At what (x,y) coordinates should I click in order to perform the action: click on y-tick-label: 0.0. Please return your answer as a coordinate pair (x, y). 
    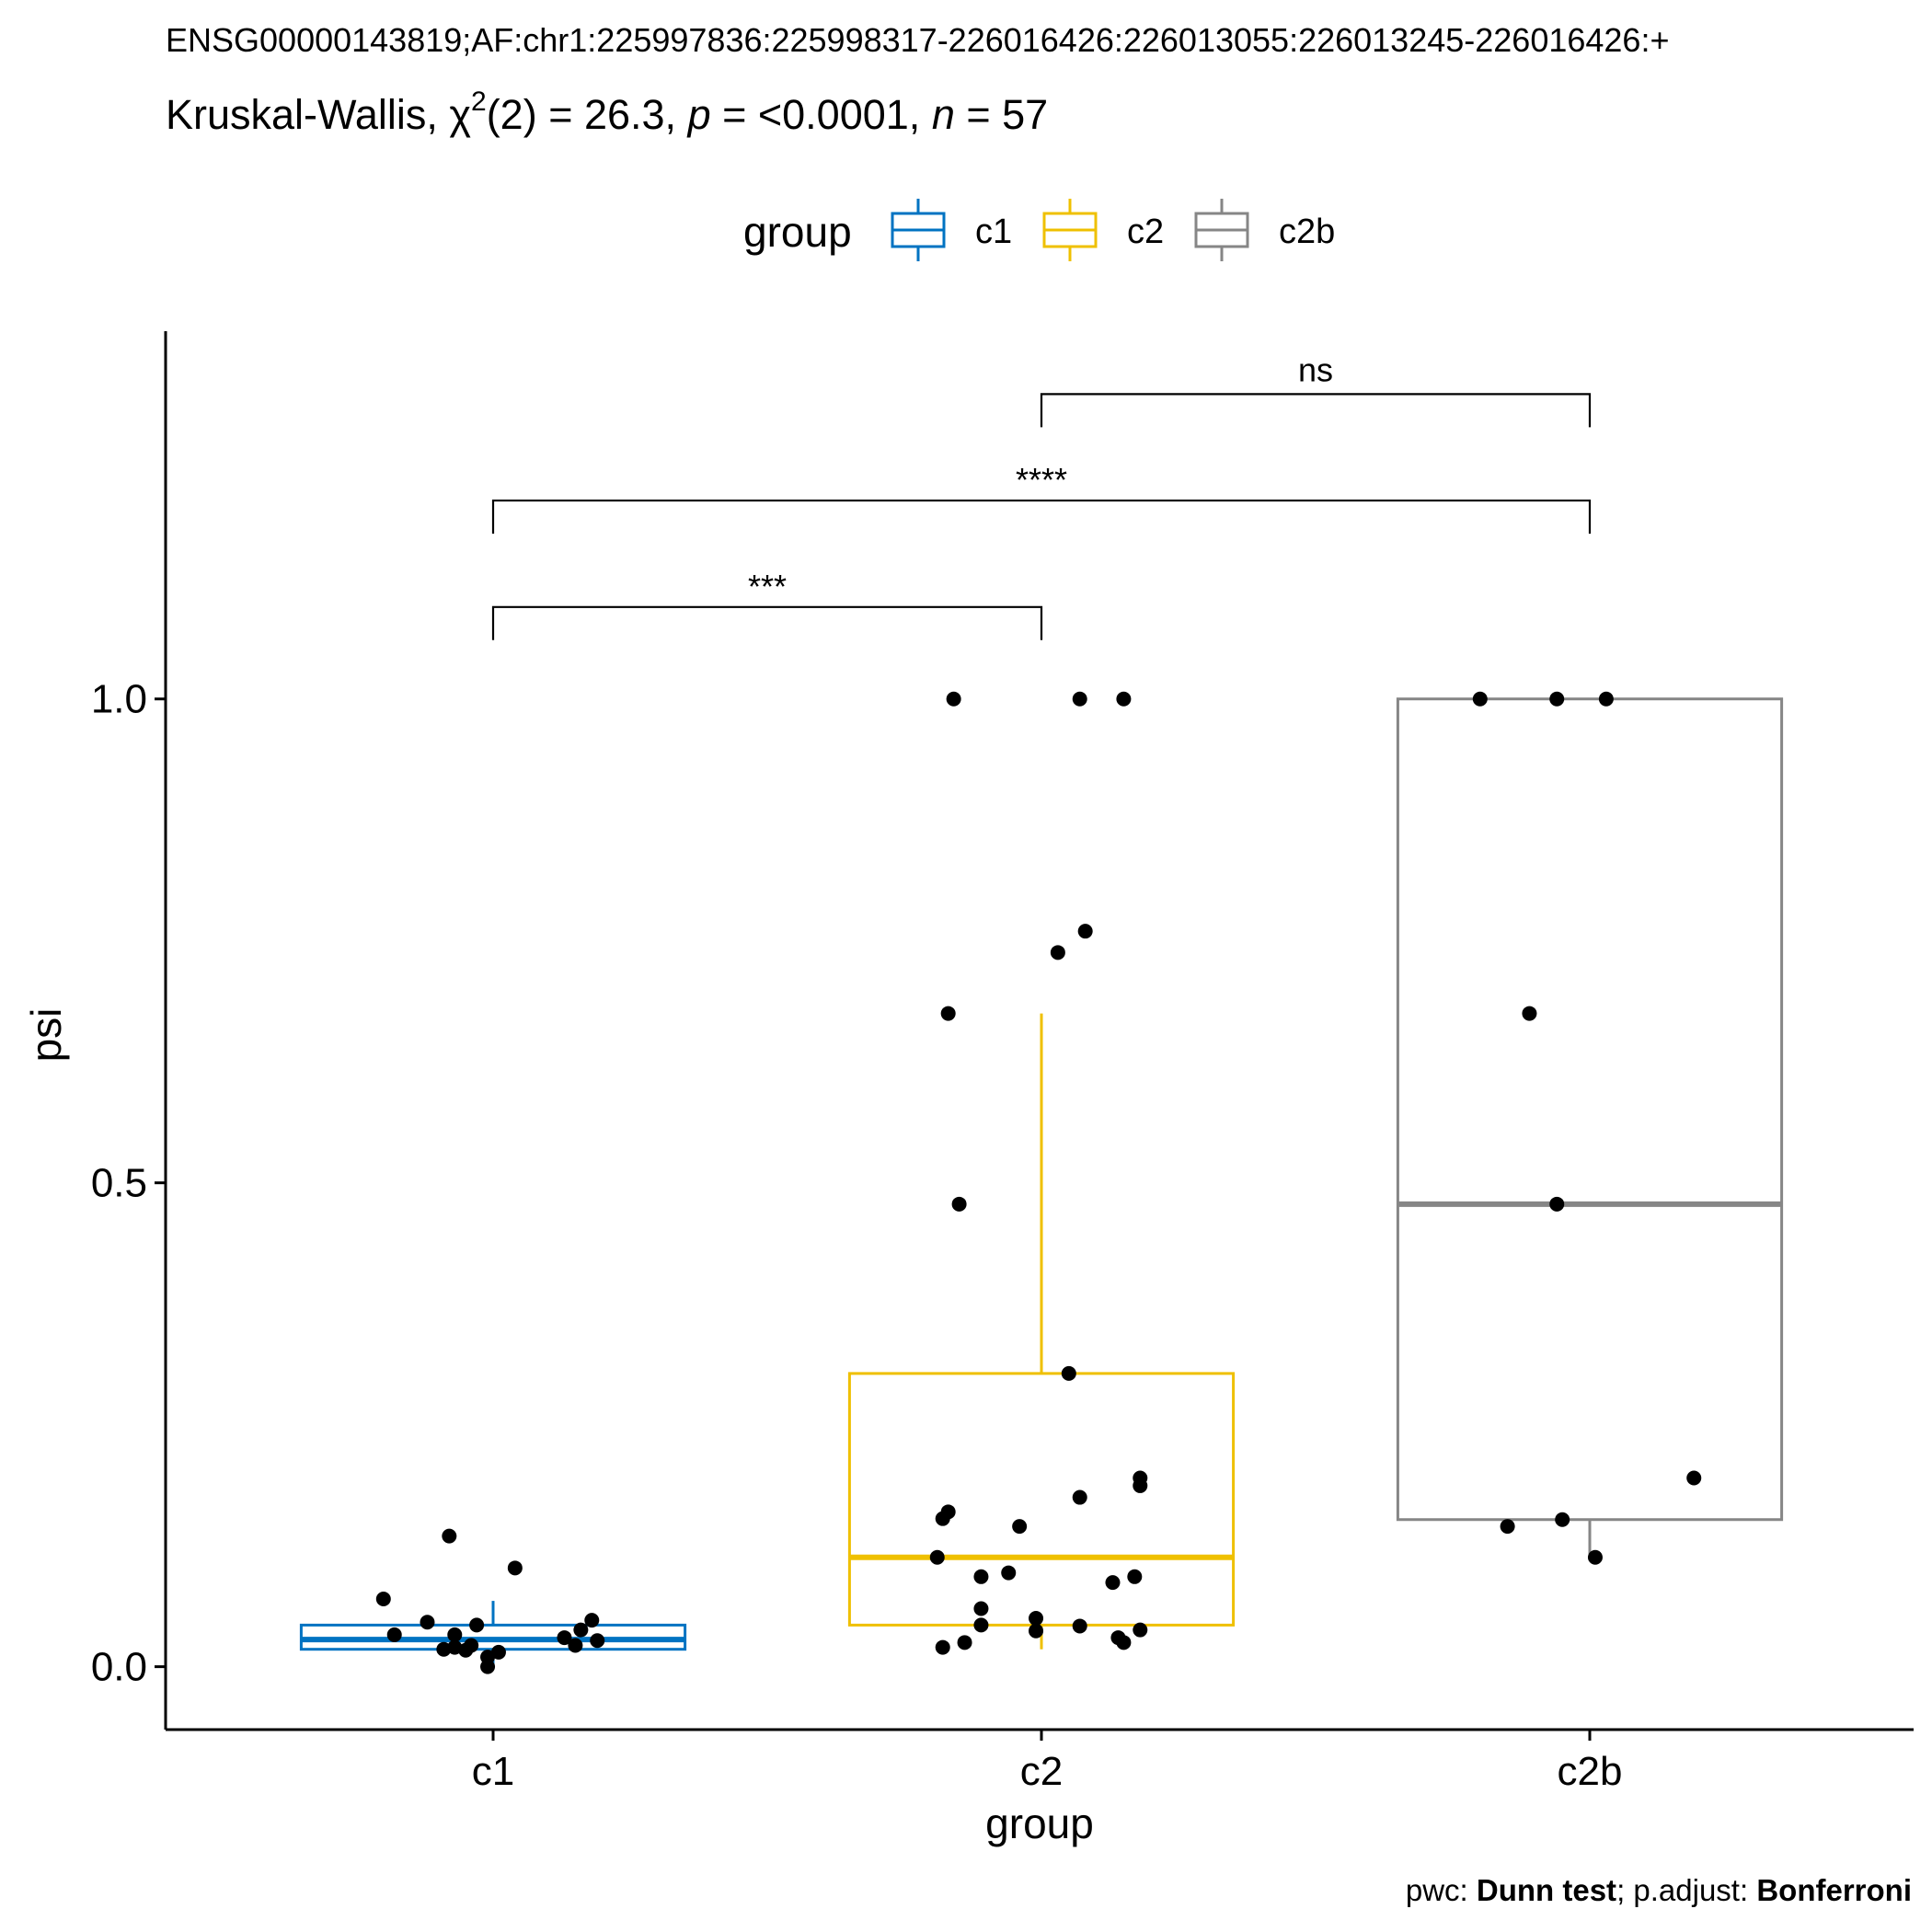
    Looking at the image, I should click on (119, 1667).